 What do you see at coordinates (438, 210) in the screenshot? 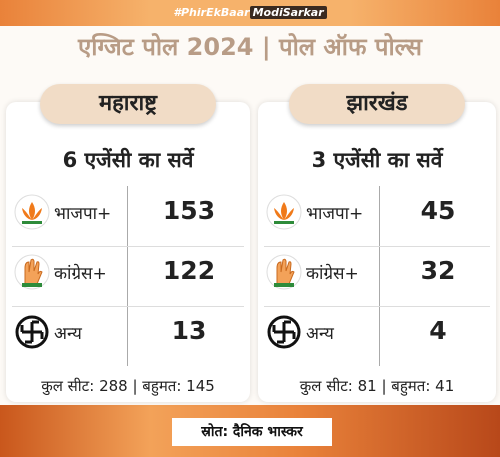
I see `seats: 45` at bounding box center [438, 210].